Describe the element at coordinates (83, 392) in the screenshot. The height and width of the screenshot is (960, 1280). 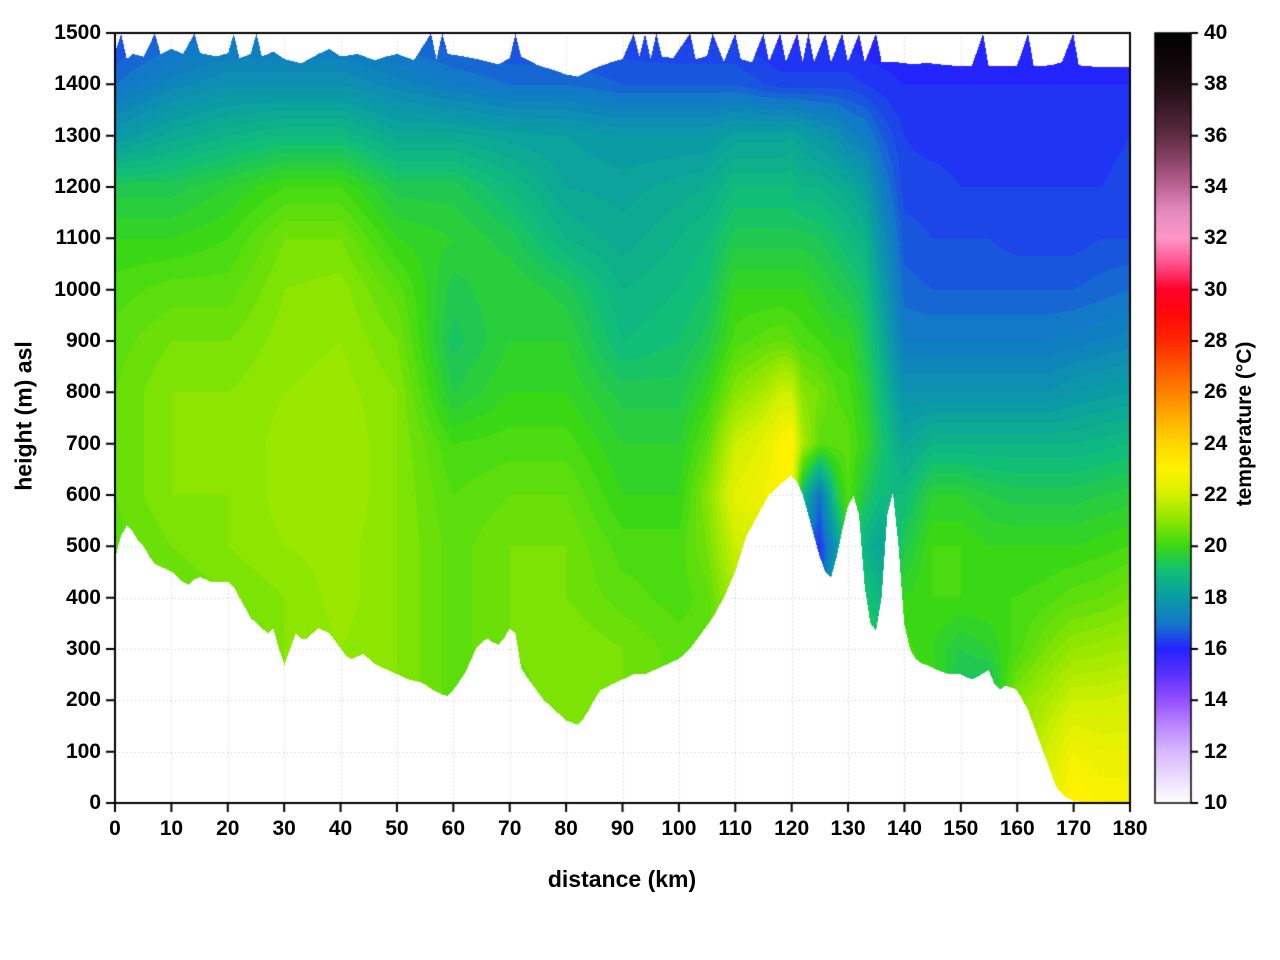
I see `y-tick-label: 800` at that location.